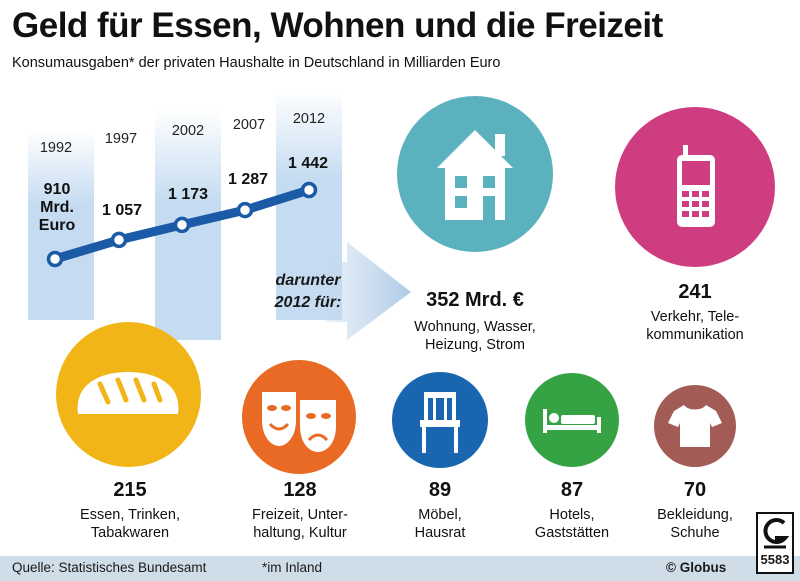 Image resolution: width=800 pixels, height=581 pixels. Describe the element at coordinates (308, 291) in the screenshot. I see `darunter-label: darunter 2012 für:` at that location.